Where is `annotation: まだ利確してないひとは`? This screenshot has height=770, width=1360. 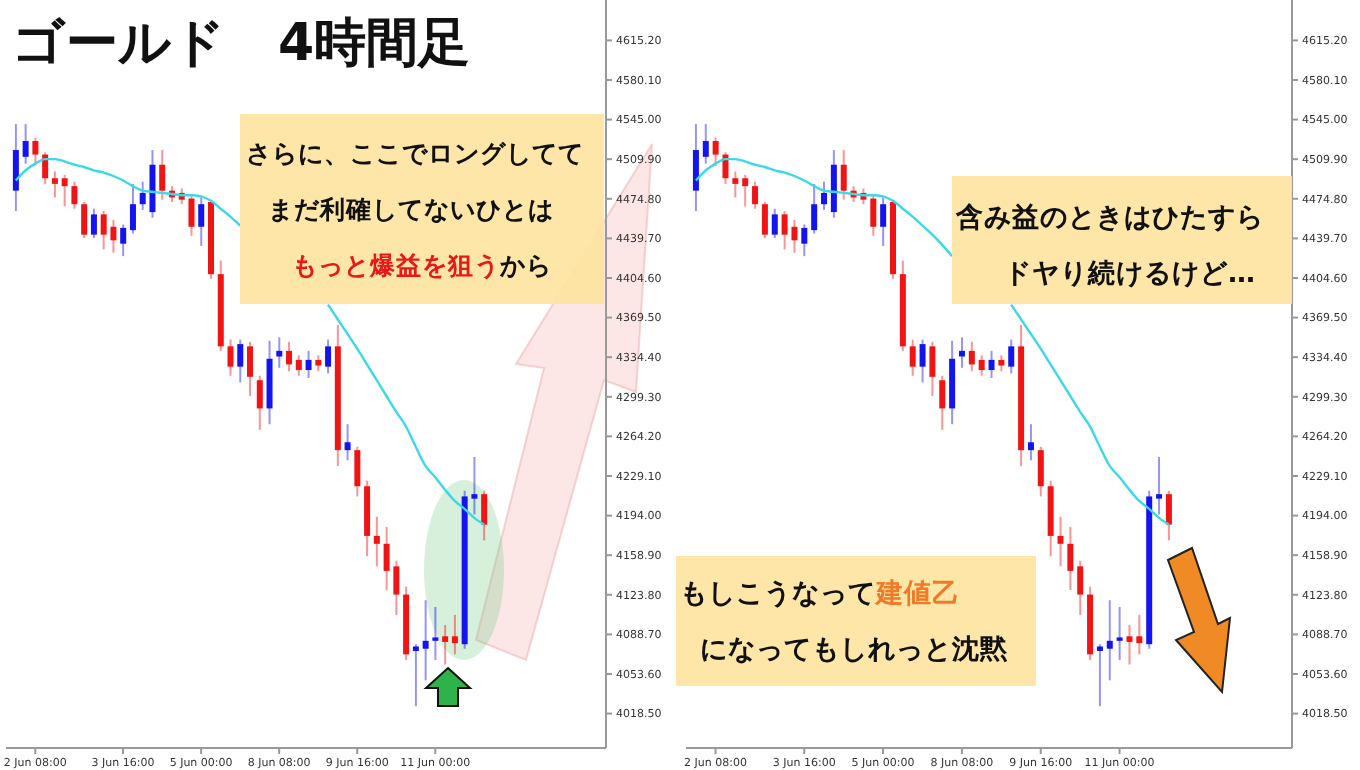
annotation: まだ利確してないひとは is located at coordinates (411, 209).